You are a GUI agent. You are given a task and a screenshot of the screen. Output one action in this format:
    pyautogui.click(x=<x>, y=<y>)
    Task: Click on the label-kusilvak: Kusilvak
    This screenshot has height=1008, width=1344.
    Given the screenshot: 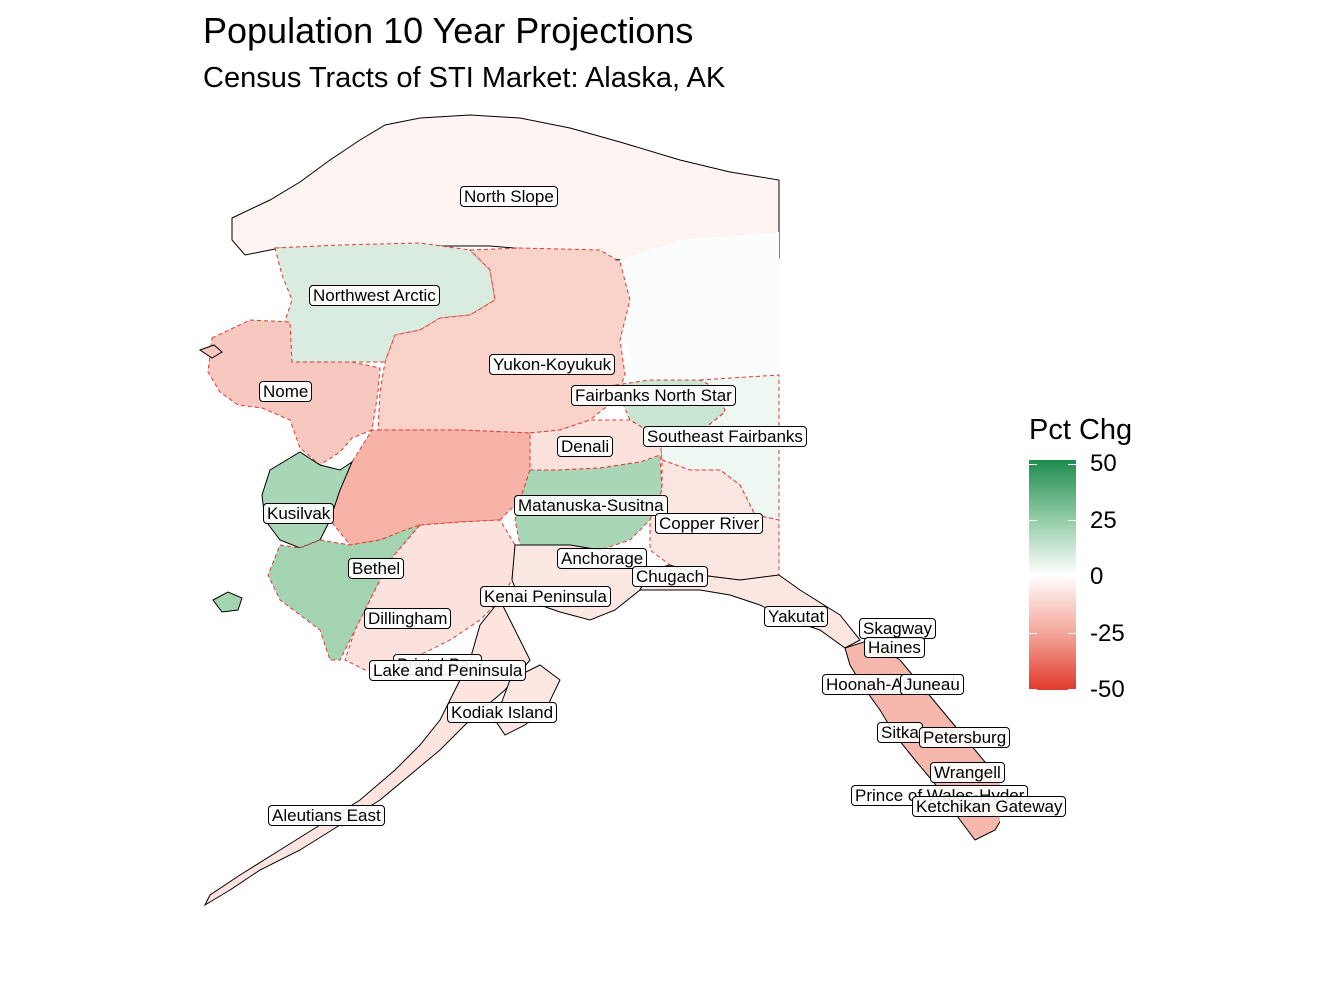 What is the action you would take?
    pyautogui.click(x=299, y=513)
    